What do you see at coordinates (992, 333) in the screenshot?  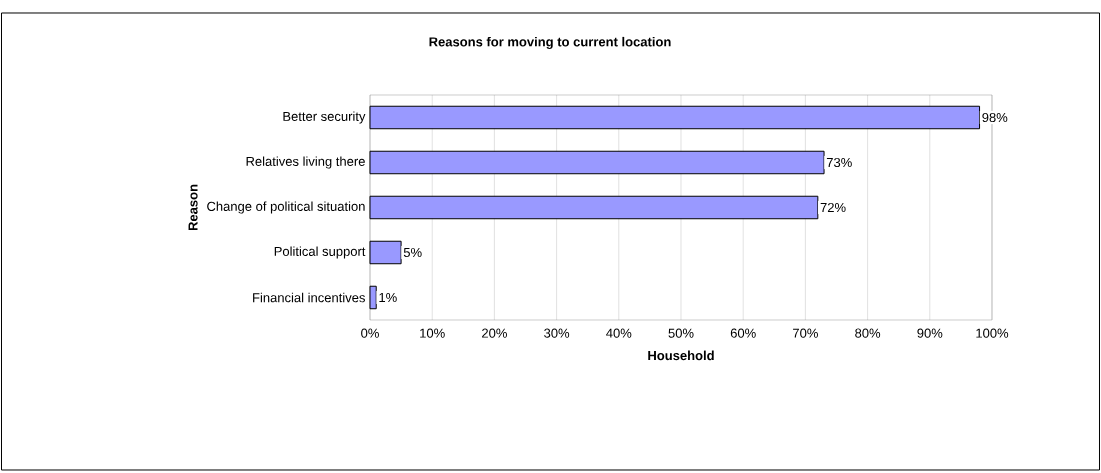 I see `x-tick-label: 100%` at bounding box center [992, 333].